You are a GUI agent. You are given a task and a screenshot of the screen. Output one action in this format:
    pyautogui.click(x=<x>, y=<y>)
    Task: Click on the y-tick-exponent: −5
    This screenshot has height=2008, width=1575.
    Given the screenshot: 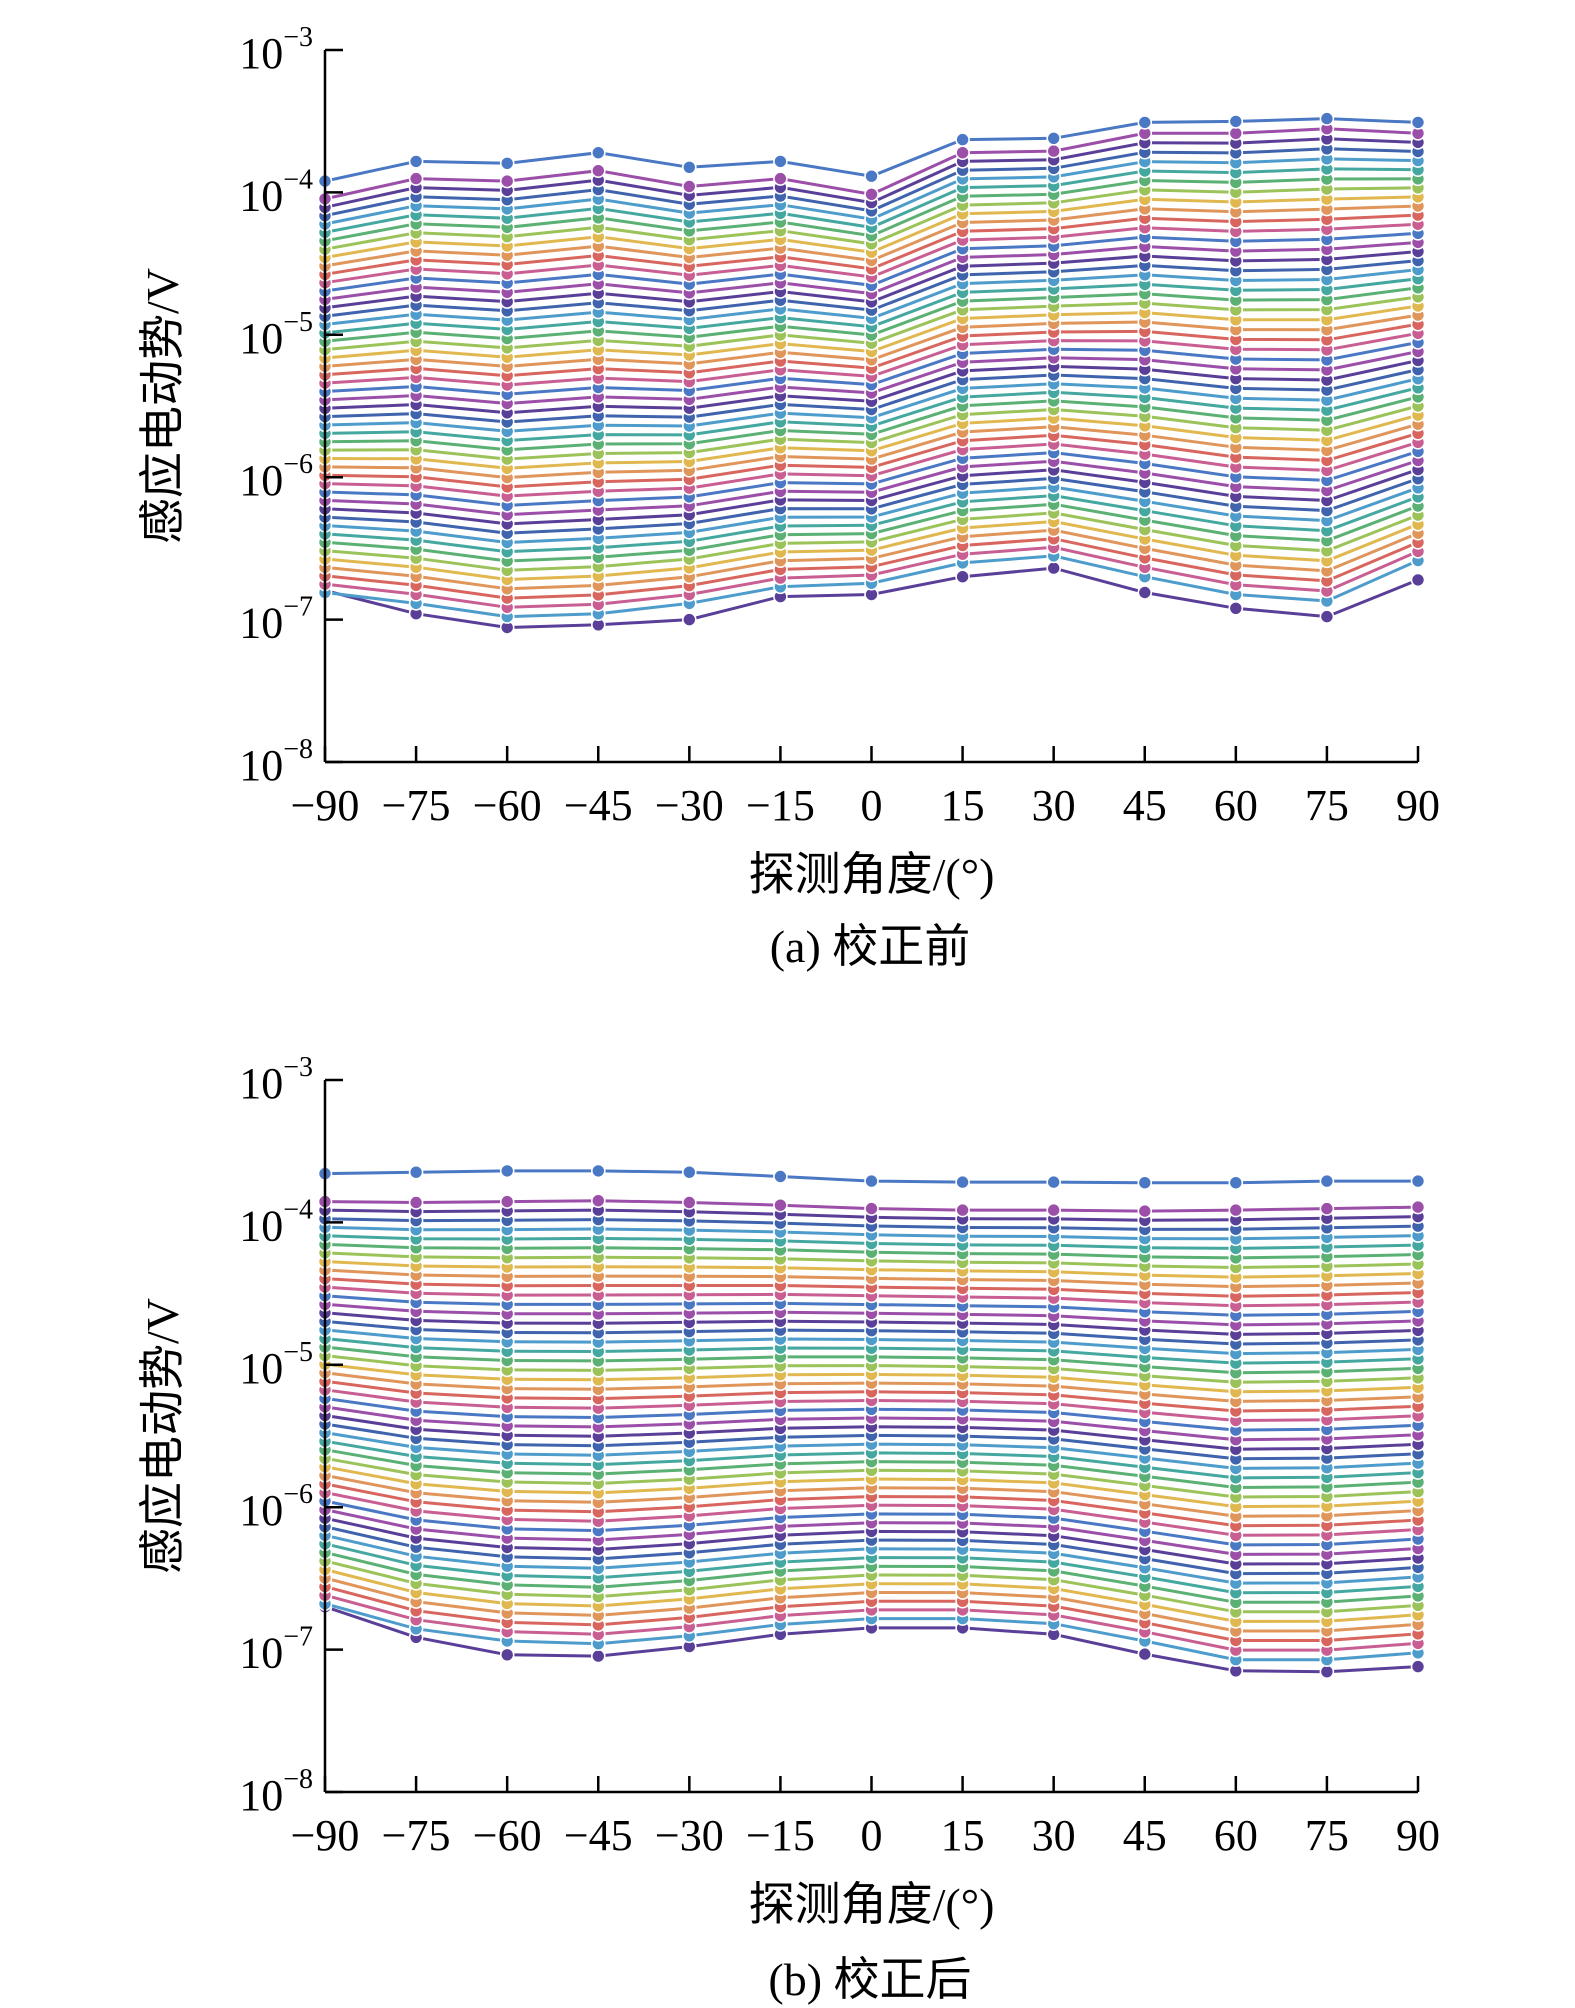 What is the action you would take?
    pyautogui.click(x=298, y=322)
    